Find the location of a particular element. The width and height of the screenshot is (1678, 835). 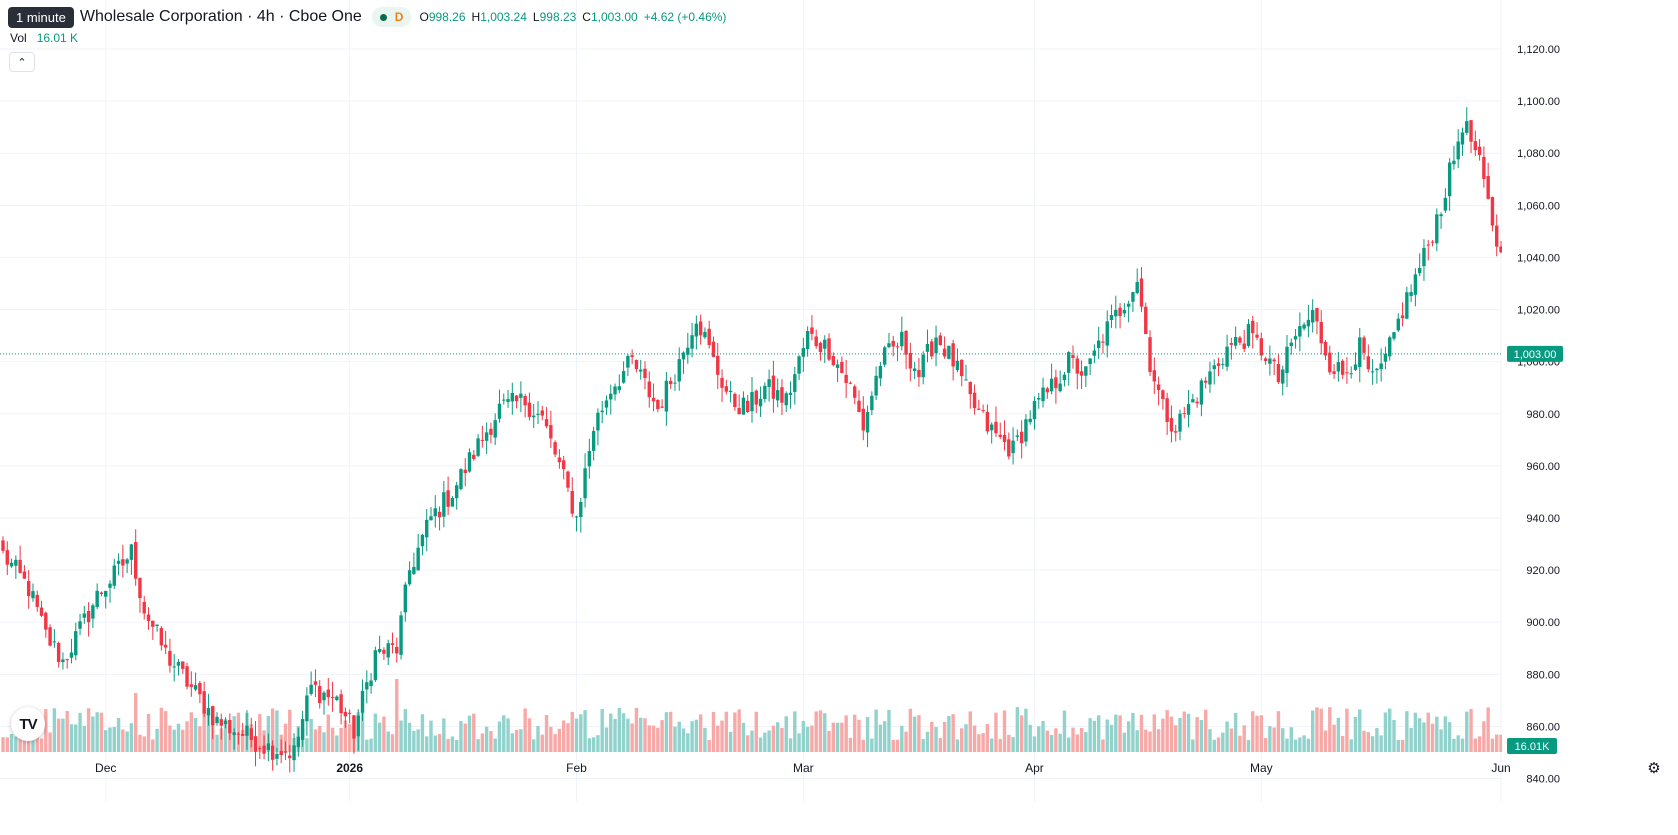

delayed-data-badge: D is located at coordinates (399, 17).